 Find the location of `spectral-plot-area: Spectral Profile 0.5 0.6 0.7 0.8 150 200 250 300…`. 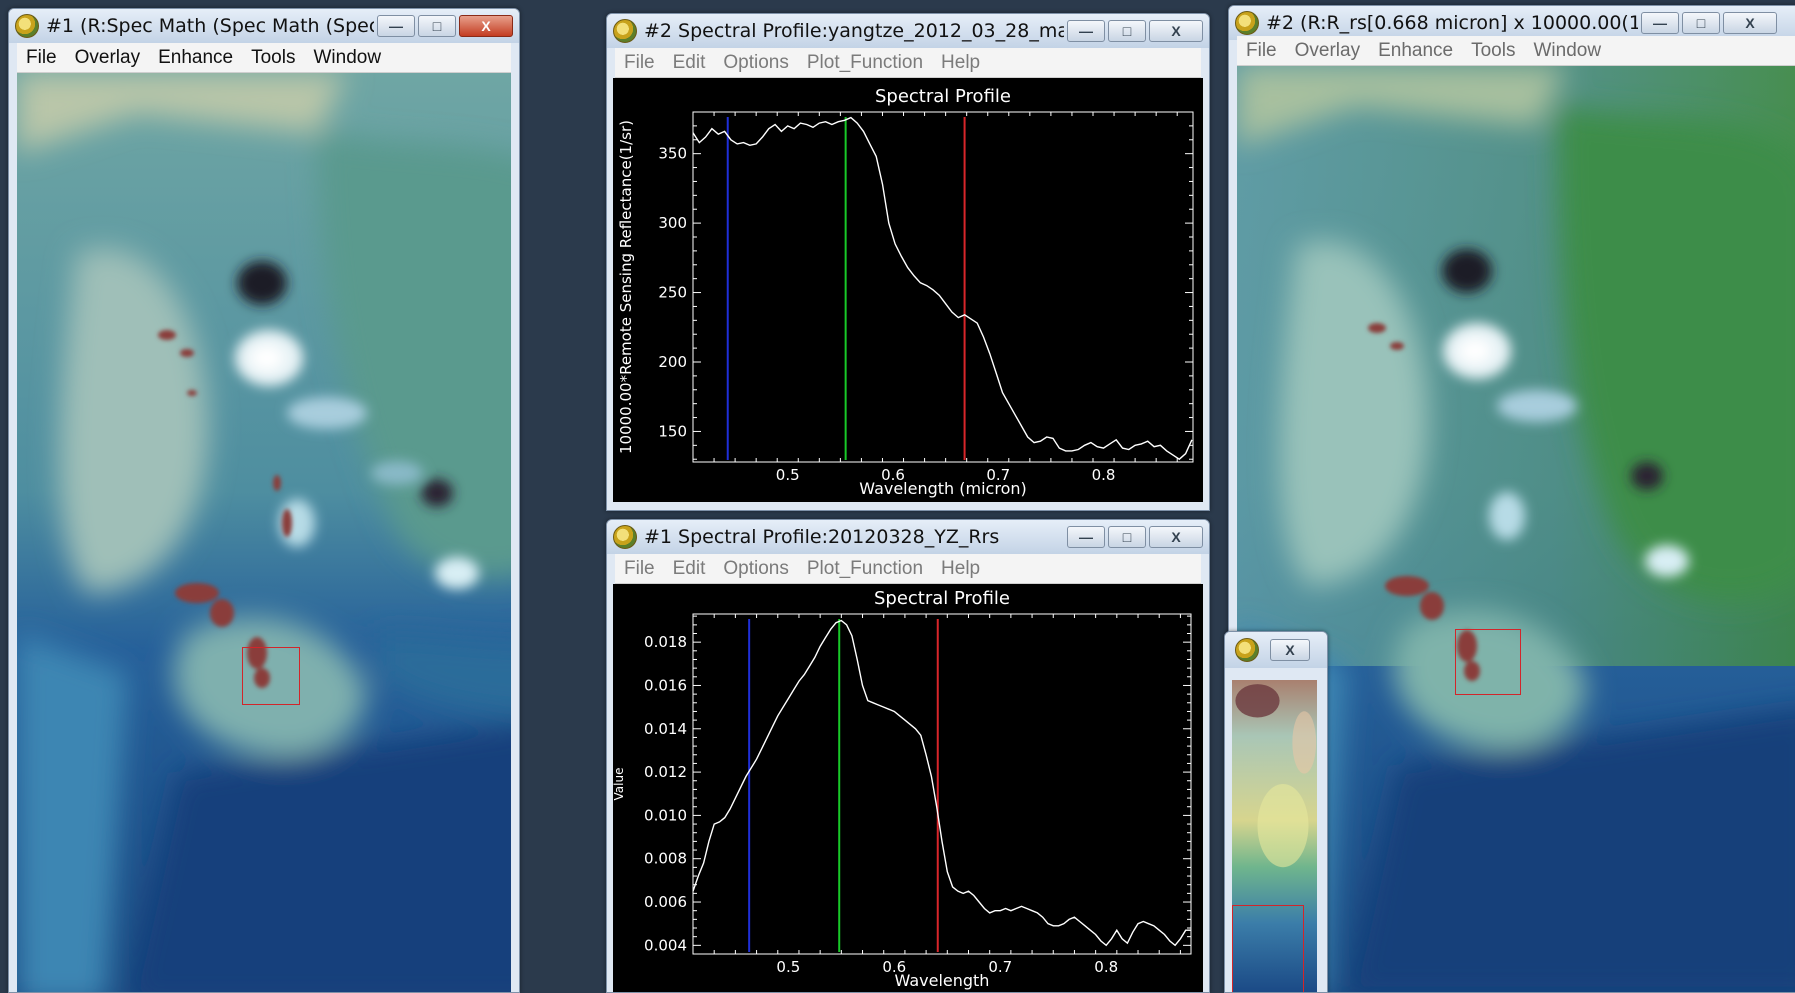

spectral-plot-area: Spectral Profile 0.5 0.6 0.7 0.8 150 200 250 300… is located at coordinates (908, 290).